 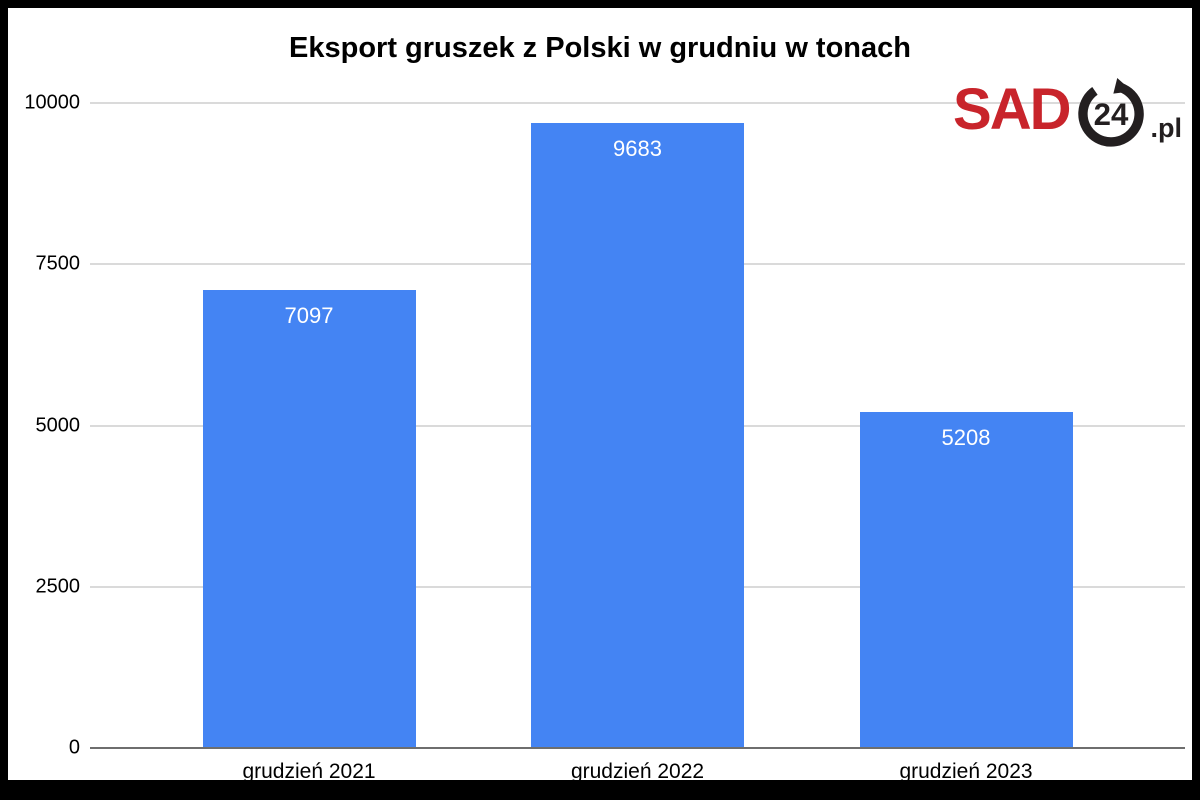 What do you see at coordinates (58, 425) in the screenshot?
I see `y-axis-tick-label: 5000` at bounding box center [58, 425].